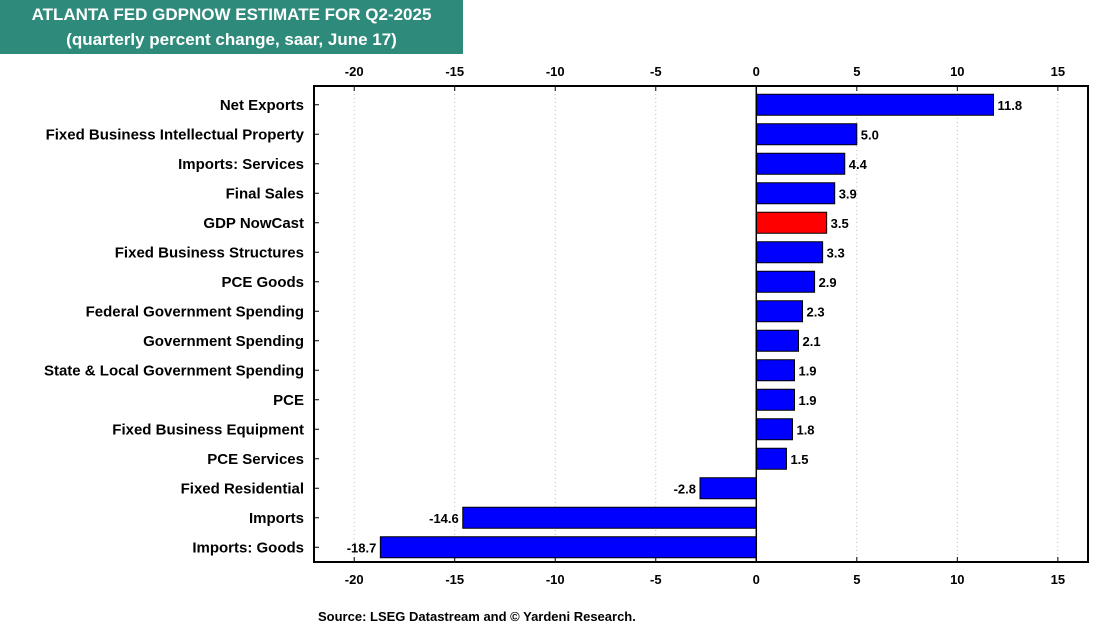 Image resolution: width=1120 pixels, height=630 pixels. Describe the element at coordinates (209, 252) in the screenshot. I see `category-label: Fixed Business Structures` at that location.